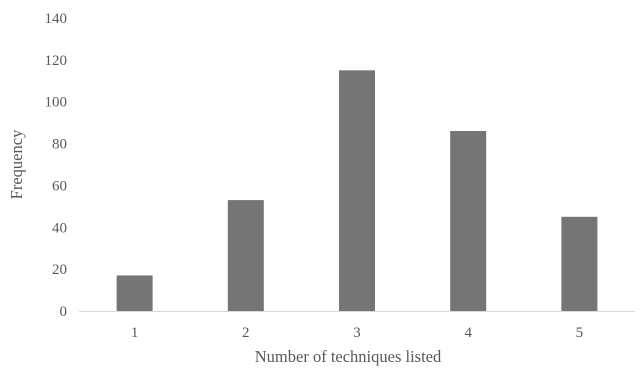 This screenshot has width=640, height=371. What do you see at coordinates (56, 165) in the screenshot?
I see `y-axis-ticks: 0 20 40 60 80 100 120 140` at bounding box center [56, 165].